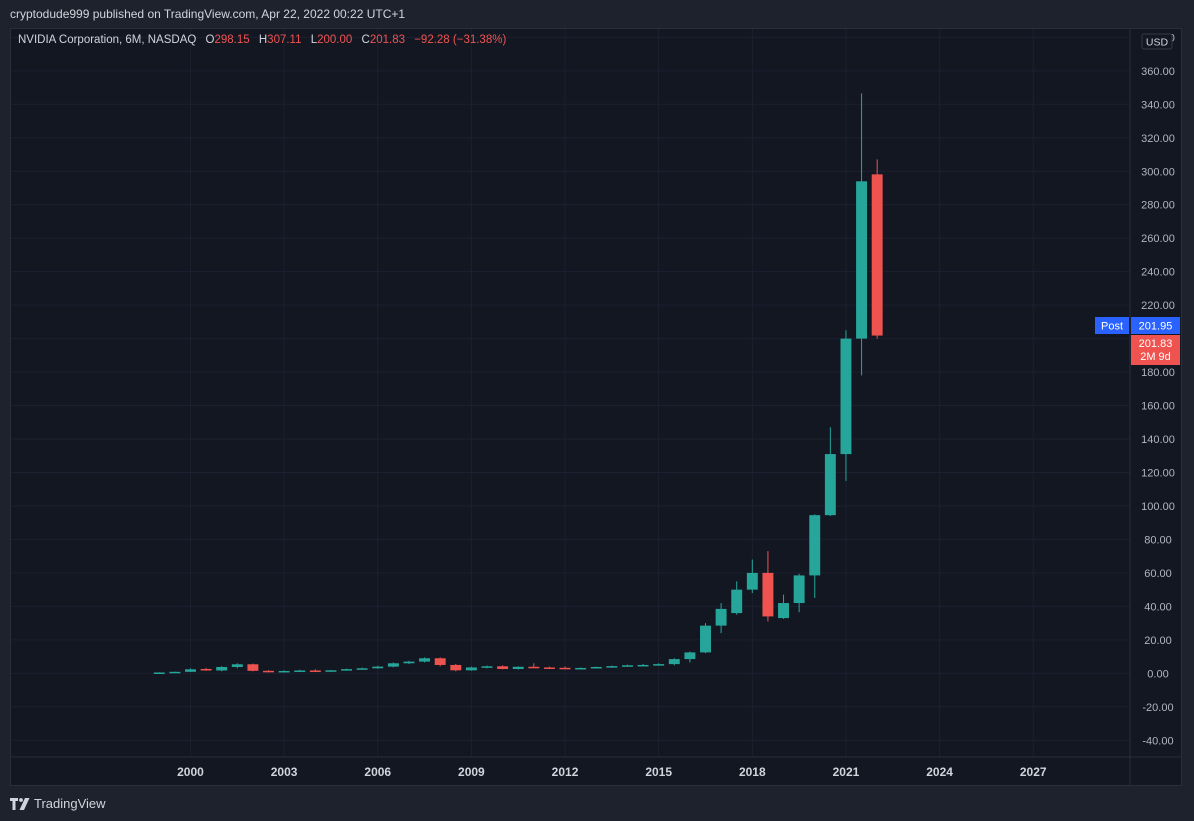 Image resolution: width=1194 pixels, height=821 pixels. Describe the element at coordinates (1158, 273) in the screenshot. I see `price-tick-label: 240.00` at that location.